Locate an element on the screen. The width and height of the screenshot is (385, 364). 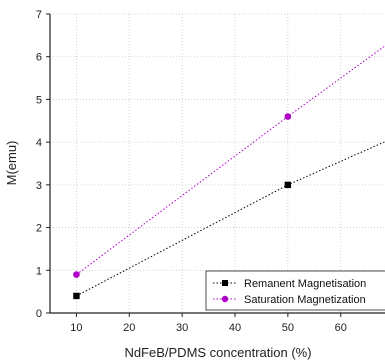
x-tick-label: 60 is located at coordinates (341, 328).